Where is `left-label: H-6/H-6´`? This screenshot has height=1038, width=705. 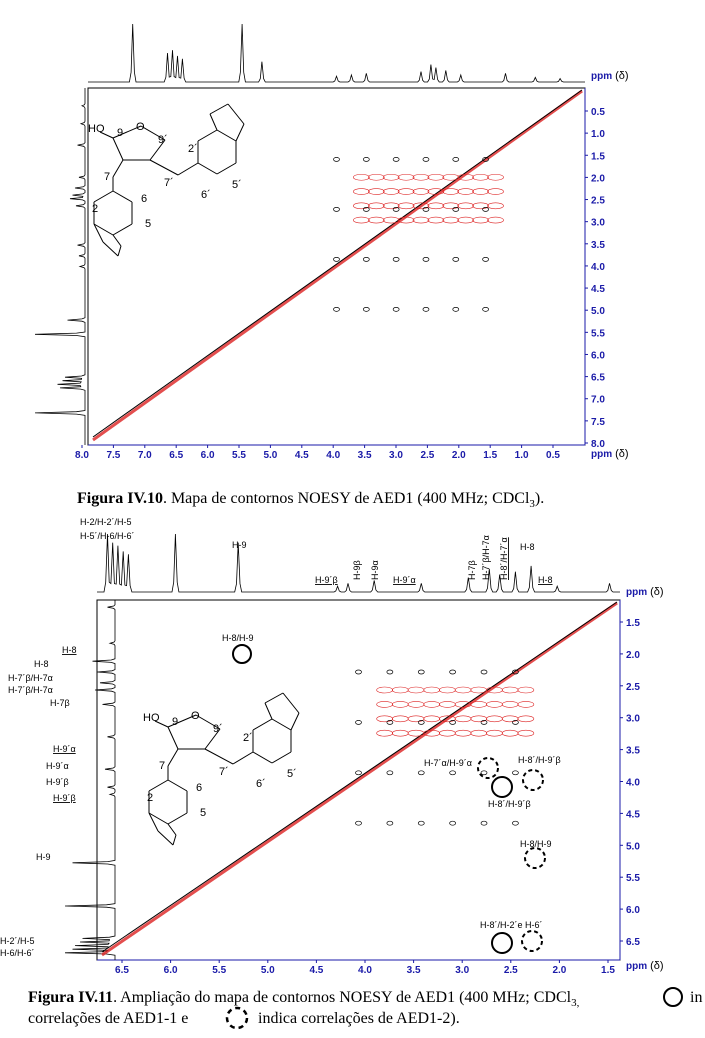
left-label: H-6/H-6´ is located at coordinates (17, 953).